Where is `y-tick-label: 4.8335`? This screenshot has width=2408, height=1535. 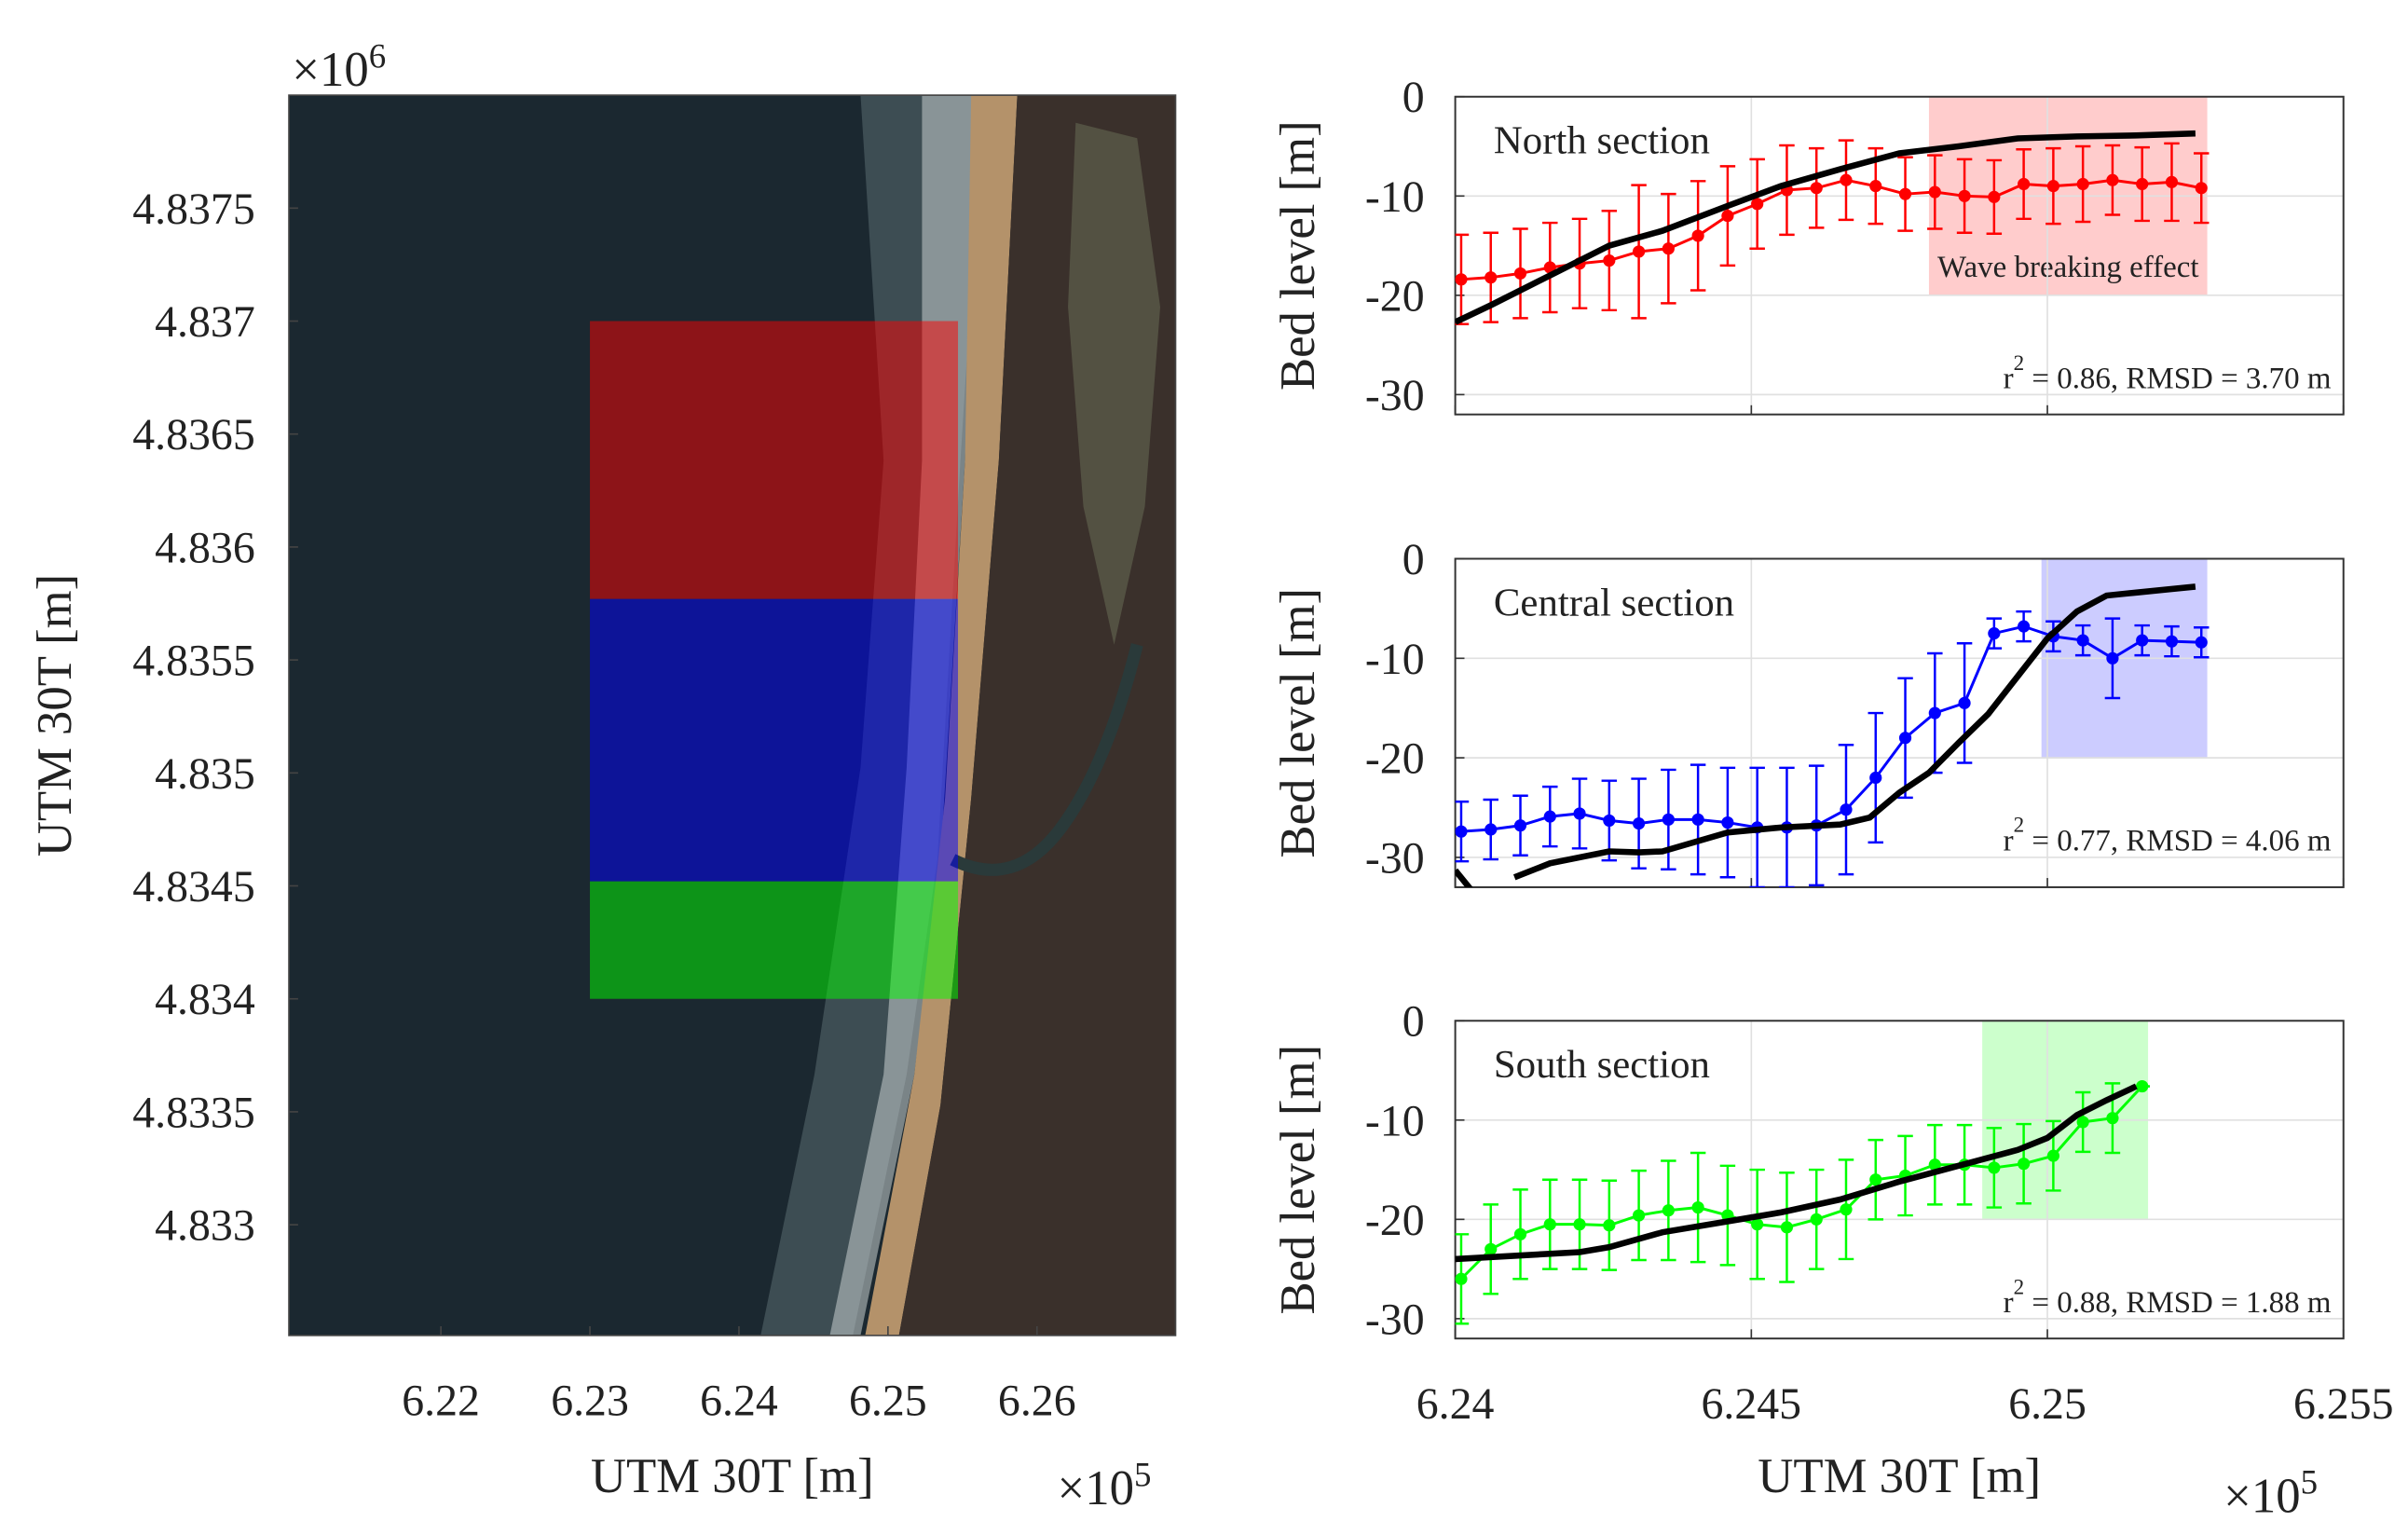
y-tick-label: 4.8335 is located at coordinates (193, 1112).